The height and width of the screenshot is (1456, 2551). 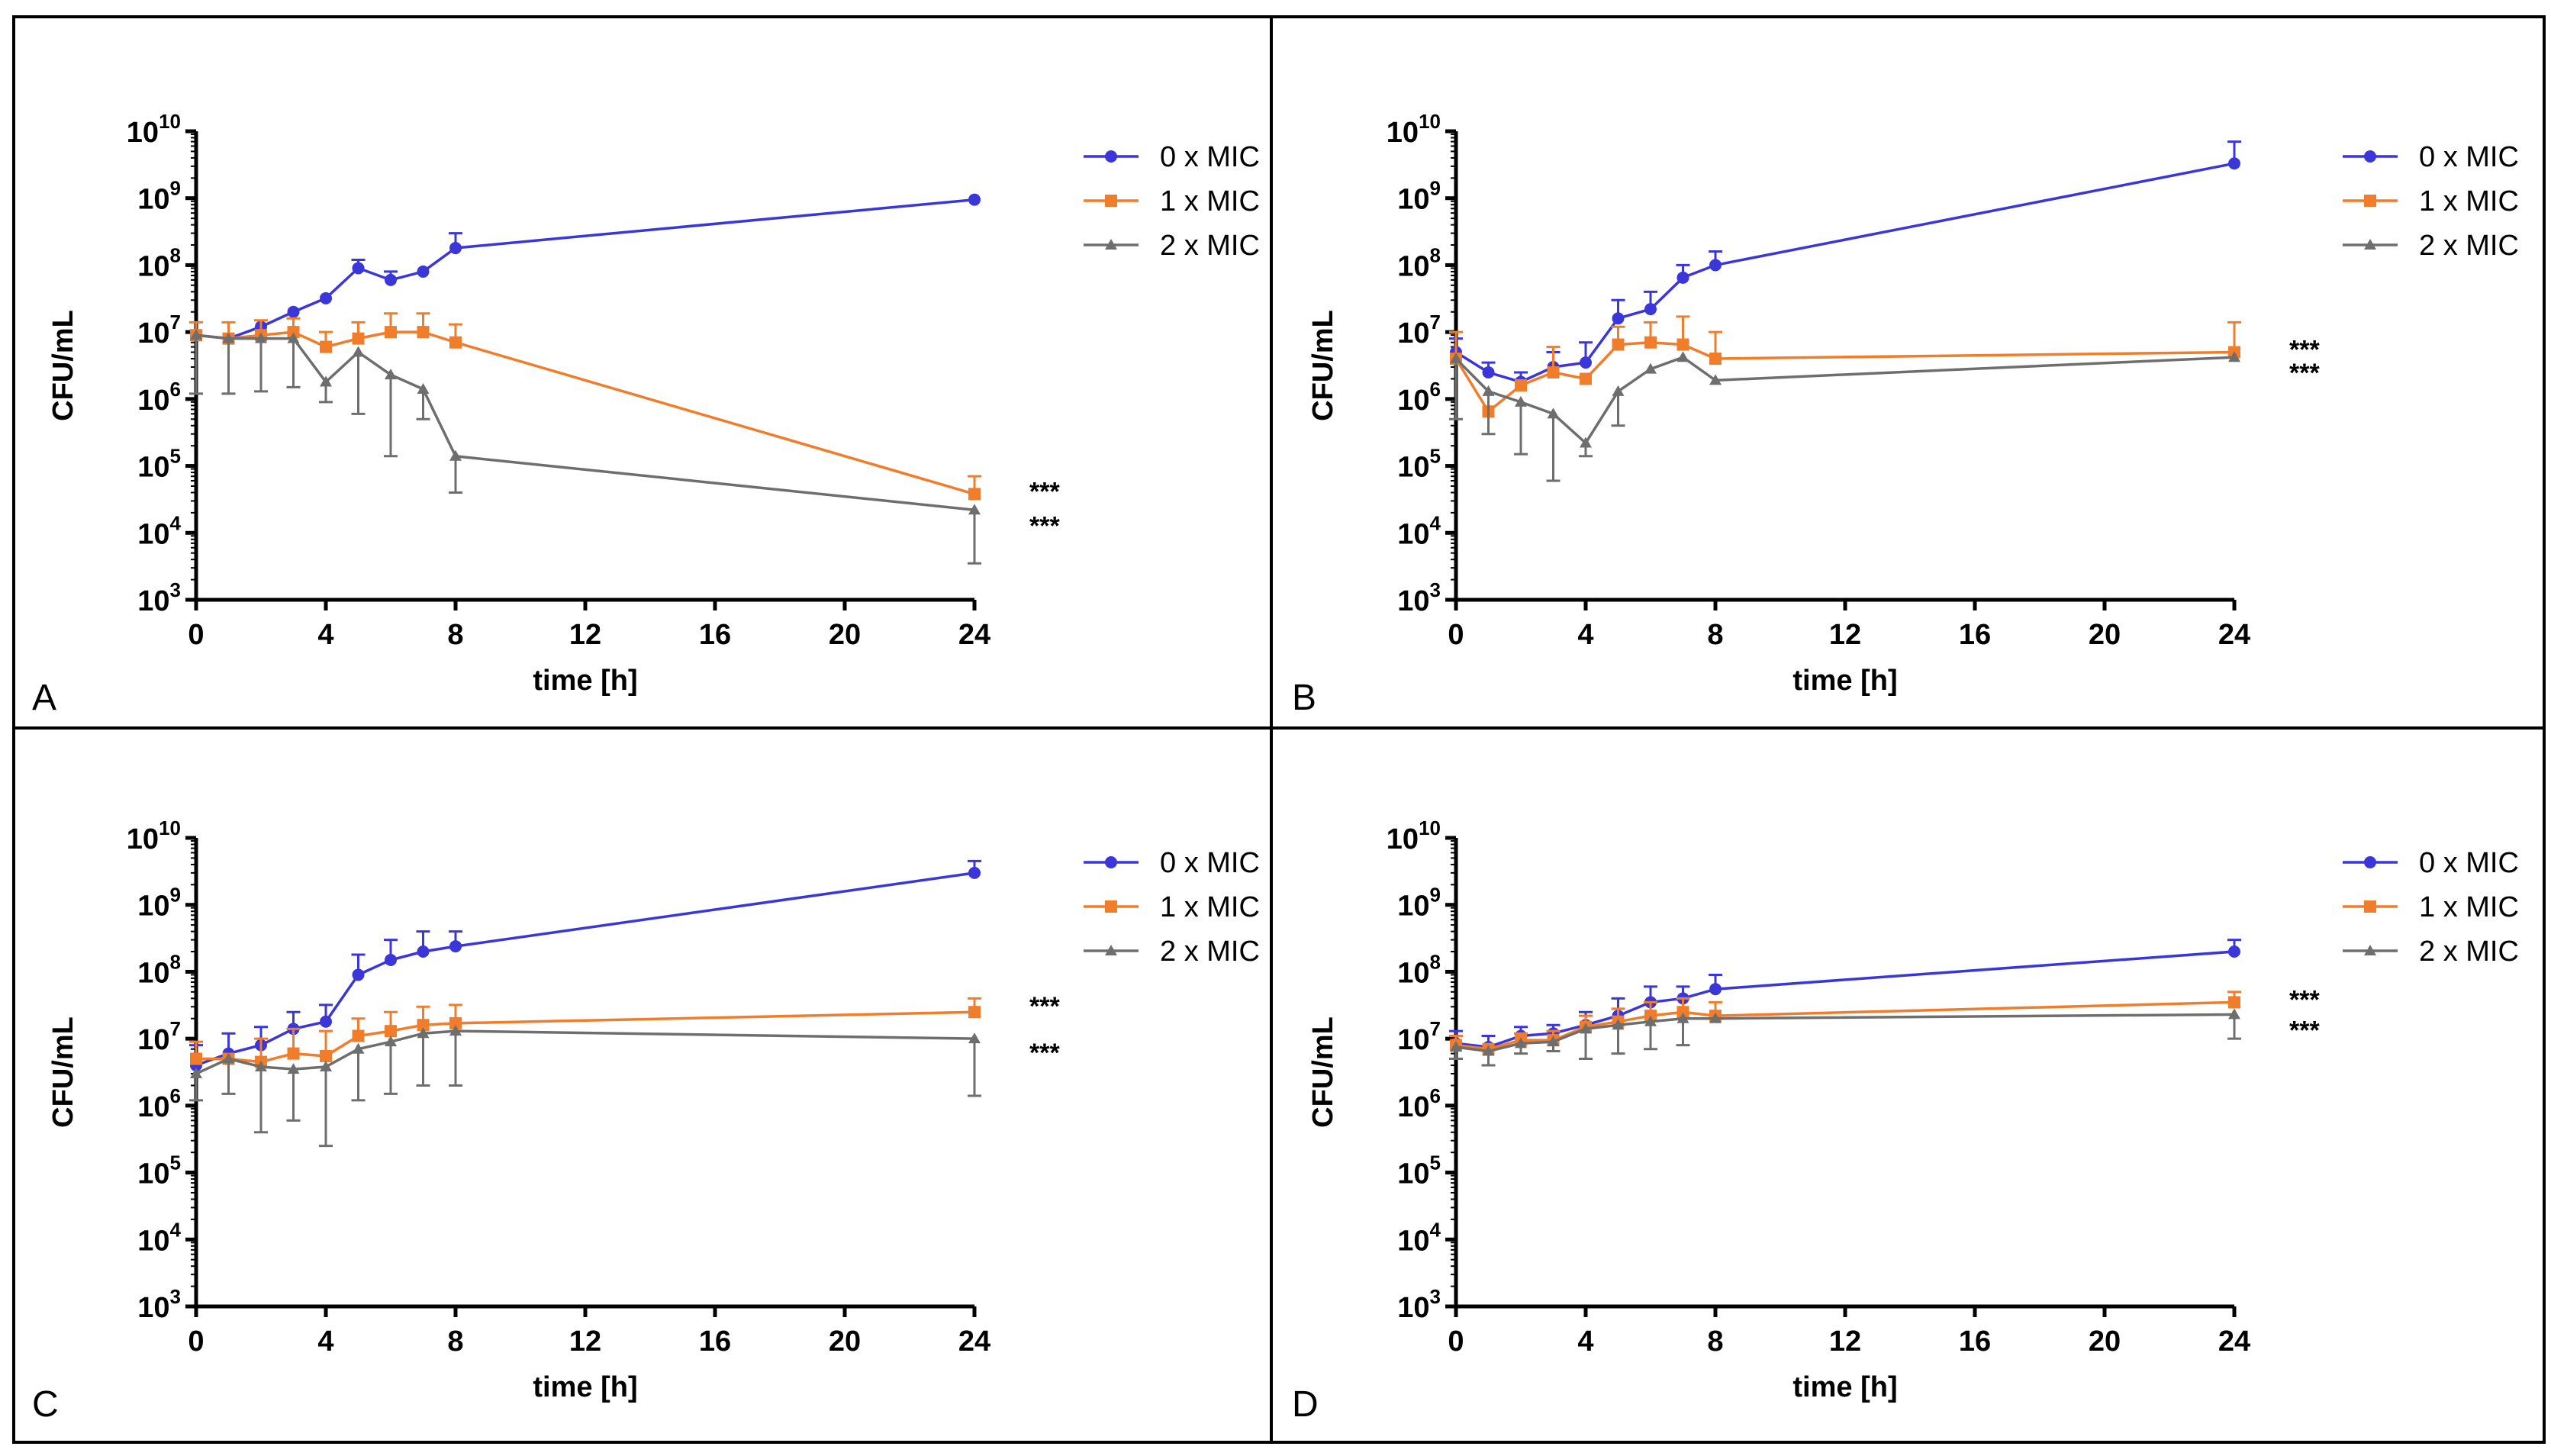 I want to click on panel-letter: A, so click(x=44, y=698).